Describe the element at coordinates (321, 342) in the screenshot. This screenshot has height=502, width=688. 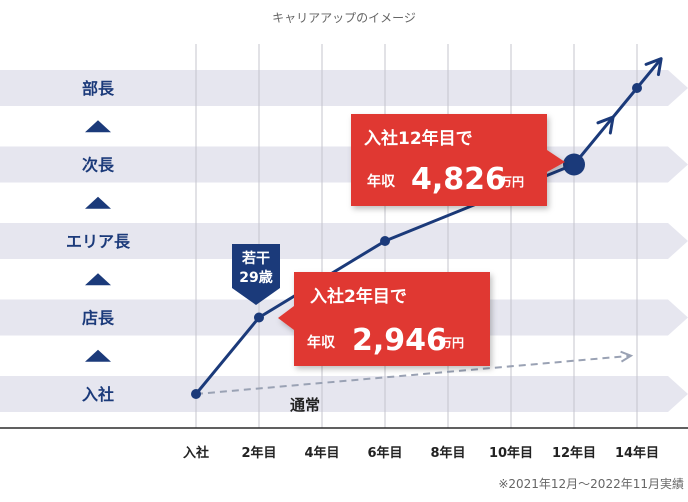
I see `callout-2-prefix: 年収` at that location.